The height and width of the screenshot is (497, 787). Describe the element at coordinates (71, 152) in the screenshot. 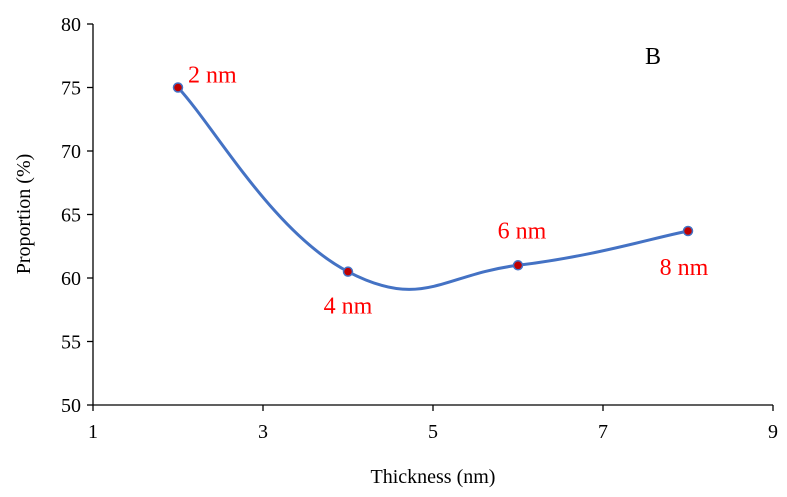

I see `y-tick-label: 70` at that location.